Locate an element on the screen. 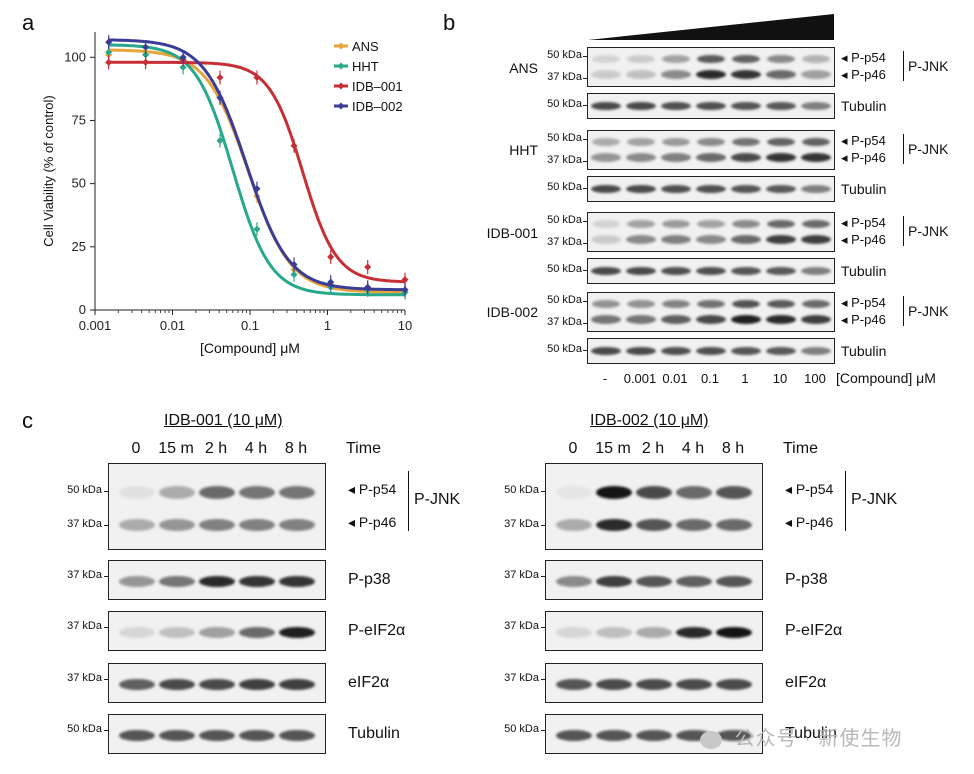 The width and height of the screenshot is (974, 774). x-tick-label: 0.1 is located at coordinates (250, 325).